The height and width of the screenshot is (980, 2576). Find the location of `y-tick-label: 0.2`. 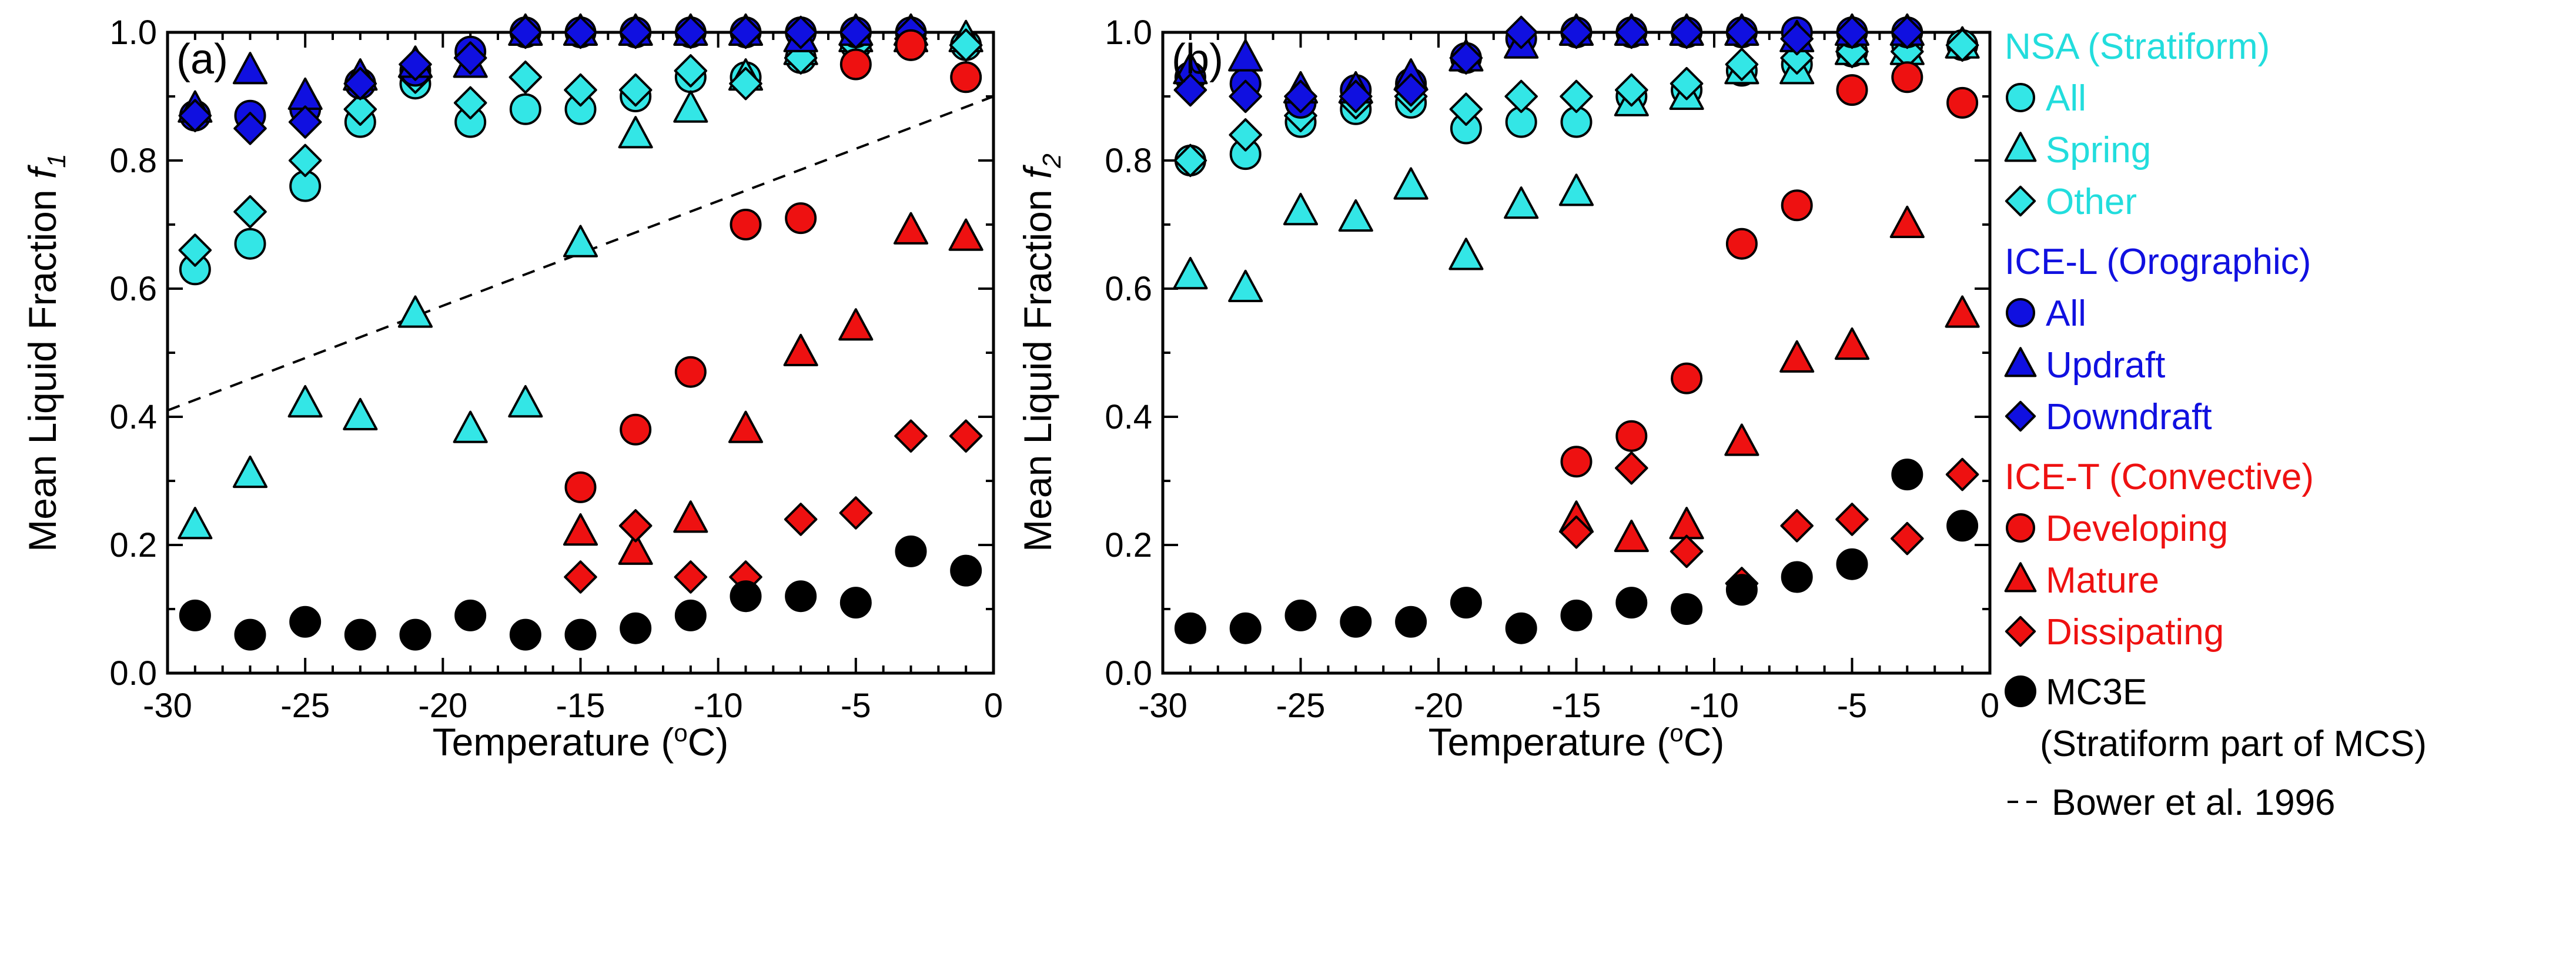

y-tick-label: 0.2 is located at coordinates (133, 545).